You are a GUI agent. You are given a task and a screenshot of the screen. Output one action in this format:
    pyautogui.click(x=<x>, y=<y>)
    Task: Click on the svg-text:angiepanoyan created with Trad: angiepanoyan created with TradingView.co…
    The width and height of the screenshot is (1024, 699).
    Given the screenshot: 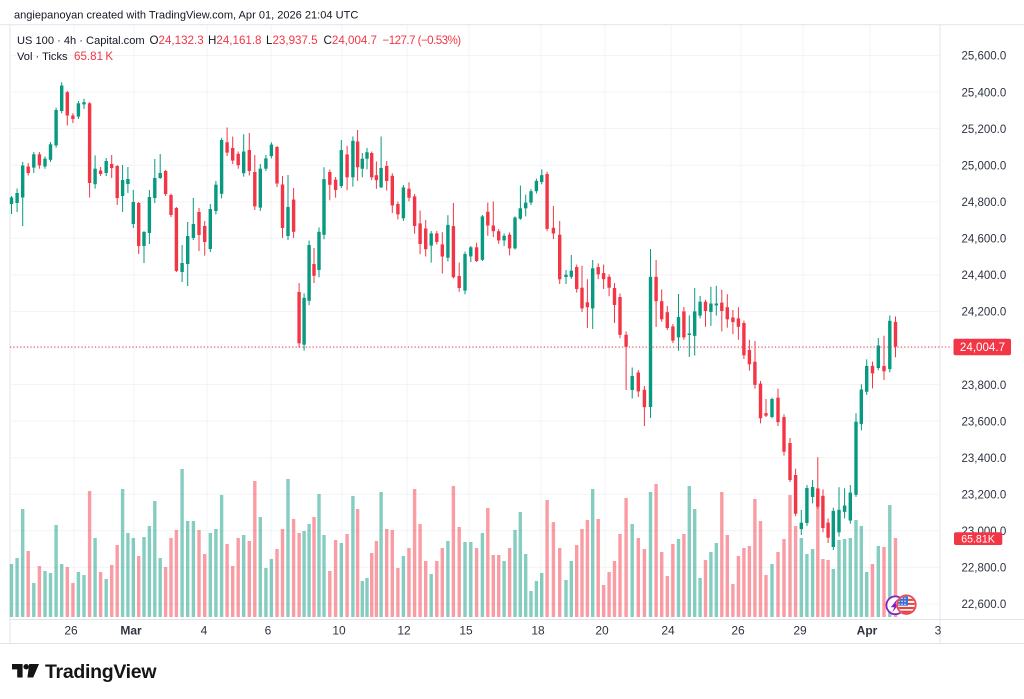 What is the action you would take?
    pyautogui.click(x=186, y=16)
    